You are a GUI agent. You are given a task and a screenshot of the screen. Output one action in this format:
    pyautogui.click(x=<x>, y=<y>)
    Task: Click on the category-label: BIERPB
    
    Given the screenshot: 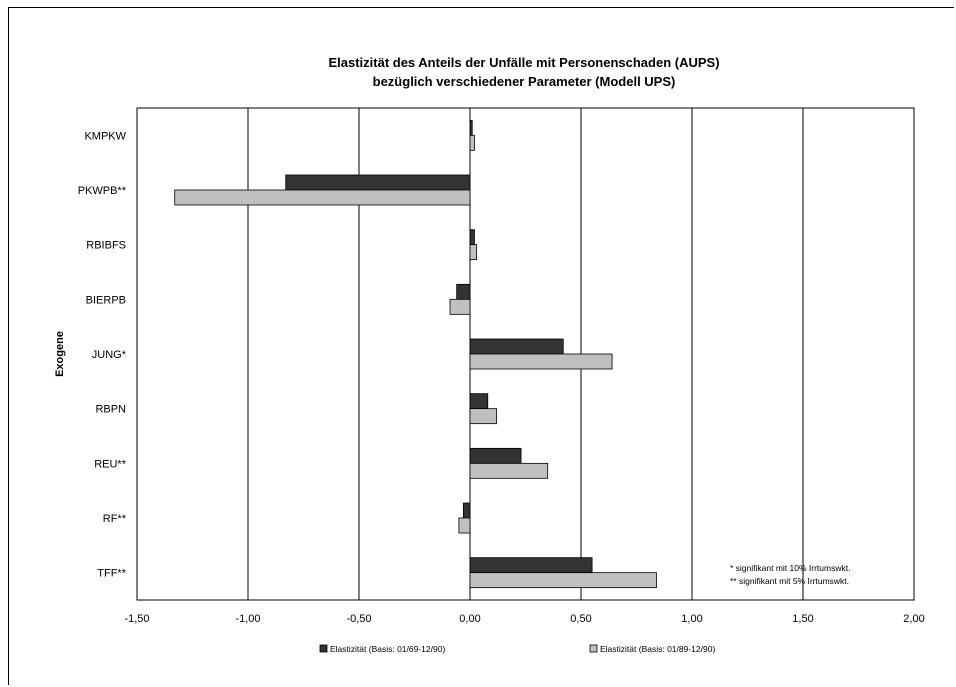 What is the action you would take?
    pyautogui.click(x=106, y=300)
    